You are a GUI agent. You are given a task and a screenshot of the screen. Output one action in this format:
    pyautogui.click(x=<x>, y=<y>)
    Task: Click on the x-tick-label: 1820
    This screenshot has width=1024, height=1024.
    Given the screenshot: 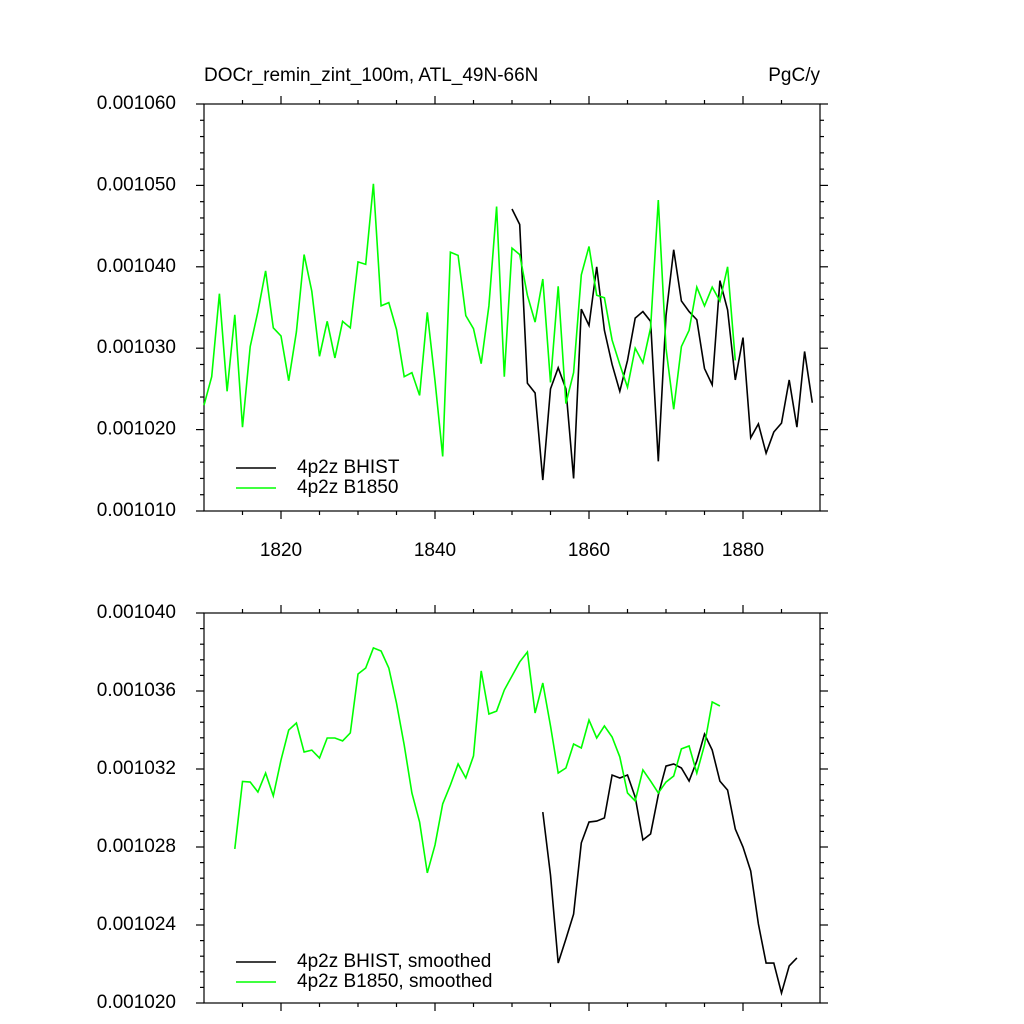 What is the action you would take?
    pyautogui.click(x=281, y=550)
    